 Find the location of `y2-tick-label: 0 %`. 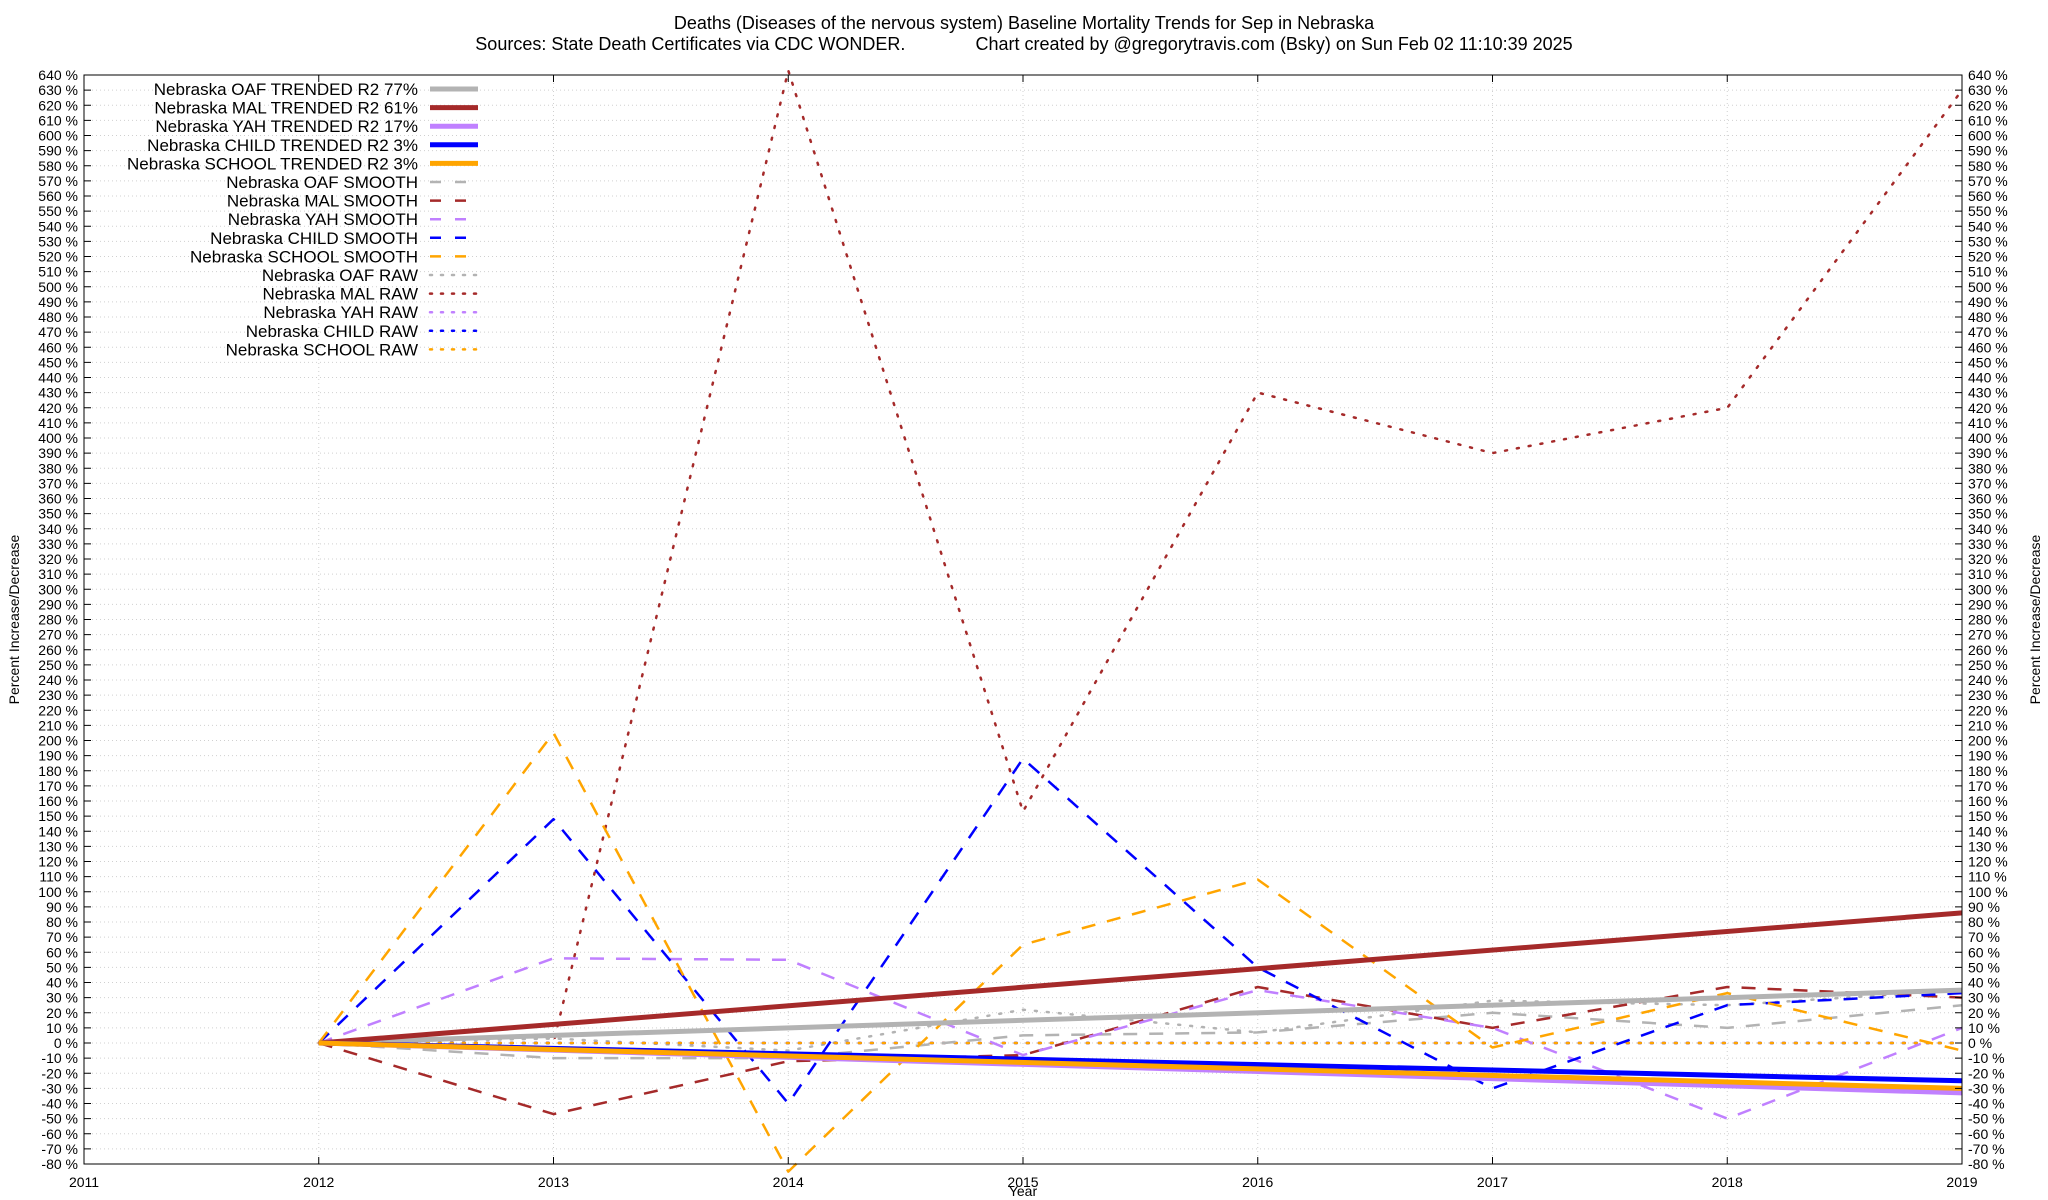

y2-tick-label: 0 % is located at coordinates (1980, 1043).